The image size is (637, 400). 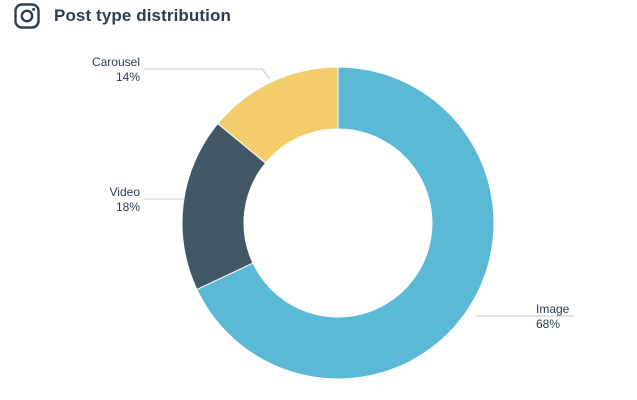 What do you see at coordinates (128, 77) in the screenshot?
I see `slice-value-carousel: 14%` at bounding box center [128, 77].